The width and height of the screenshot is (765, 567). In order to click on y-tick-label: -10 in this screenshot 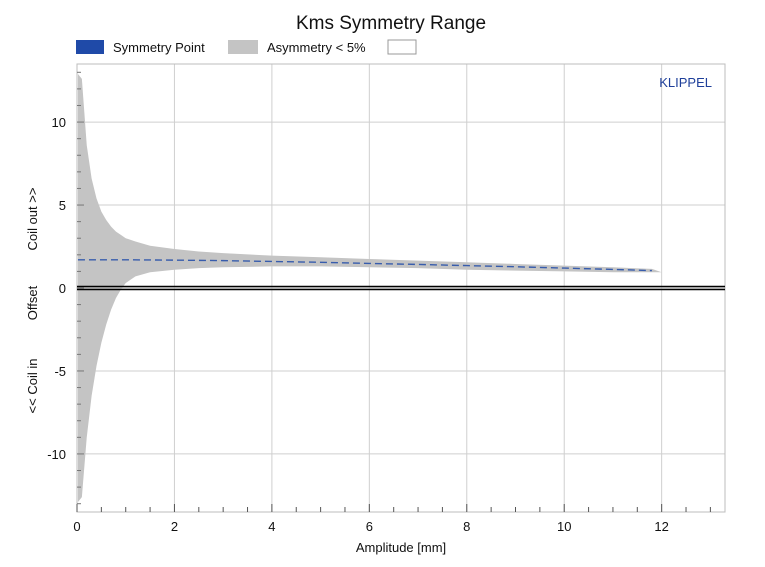, I will do `click(56, 454)`.